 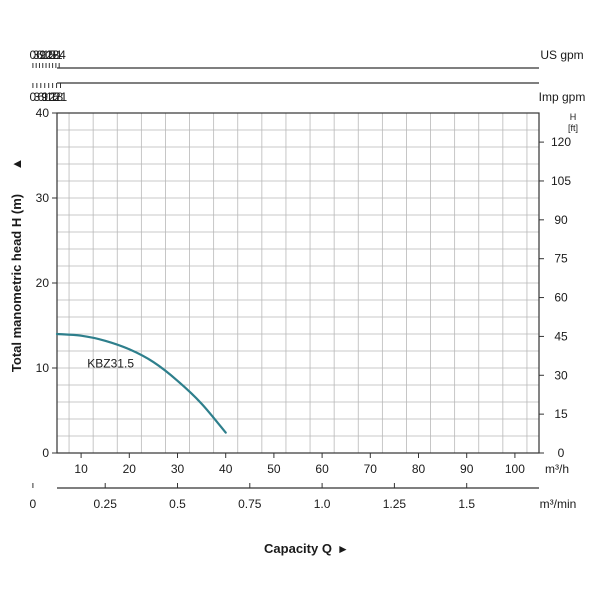 What do you see at coordinates (561, 142) in the screenshot?
I see `y-right-tick-label: 120` at bounding box center [561, 142].